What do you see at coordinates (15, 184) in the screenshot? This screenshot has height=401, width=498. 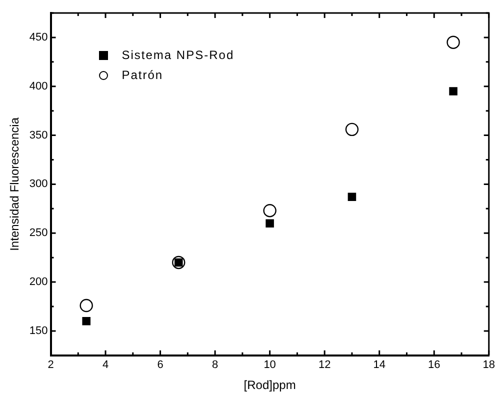 I see `y-axis-title: Intensidad Fluorescencia` at bounding box center [15, 184].